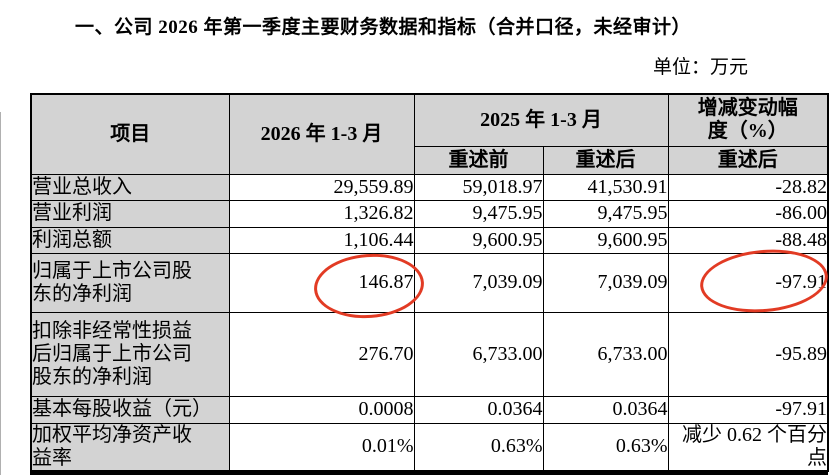 Image resolution: width=831 pixels, height=475 pixels. What do you see at coordinates (748, 160) in the screenshot?
I see `header-change-restate-after: 重述后` at bounding box center [748, 160].